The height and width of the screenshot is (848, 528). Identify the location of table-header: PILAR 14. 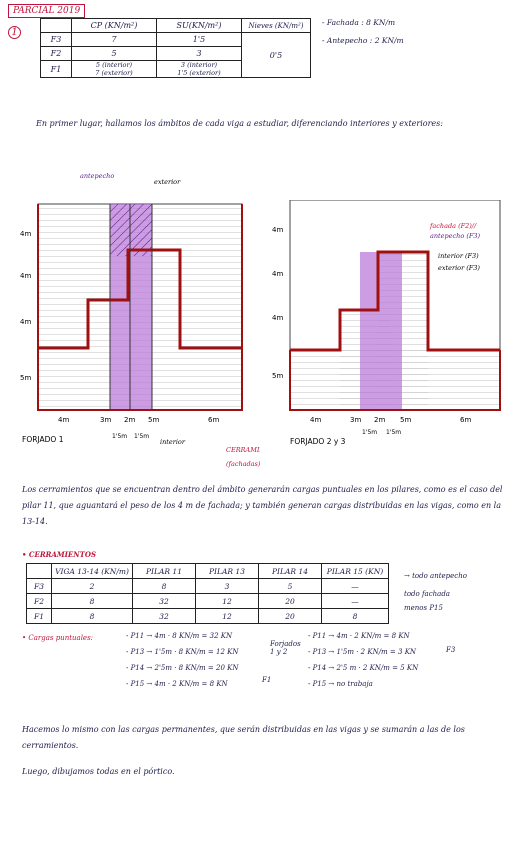
(290, 571).